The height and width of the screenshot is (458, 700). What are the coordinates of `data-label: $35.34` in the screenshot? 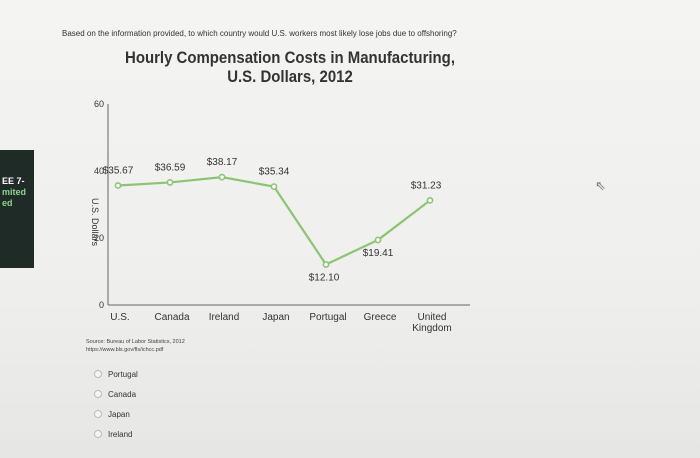 It's located at (274, 172).